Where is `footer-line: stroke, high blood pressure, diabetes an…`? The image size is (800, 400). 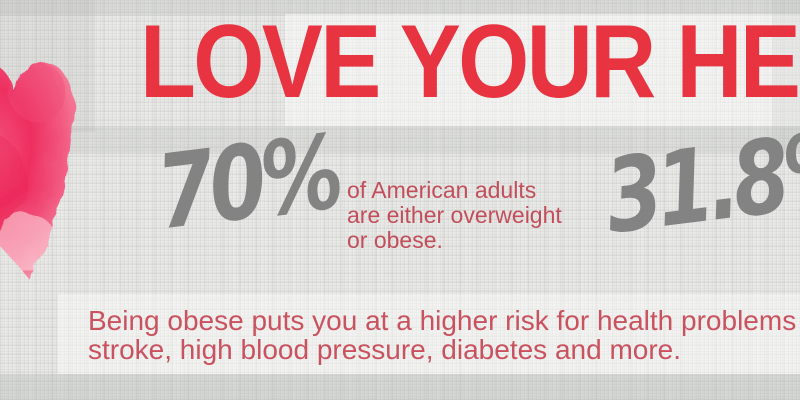
footer-line: stroke, high blood pressure, diabetes an… is located at coordinates (385, 349).